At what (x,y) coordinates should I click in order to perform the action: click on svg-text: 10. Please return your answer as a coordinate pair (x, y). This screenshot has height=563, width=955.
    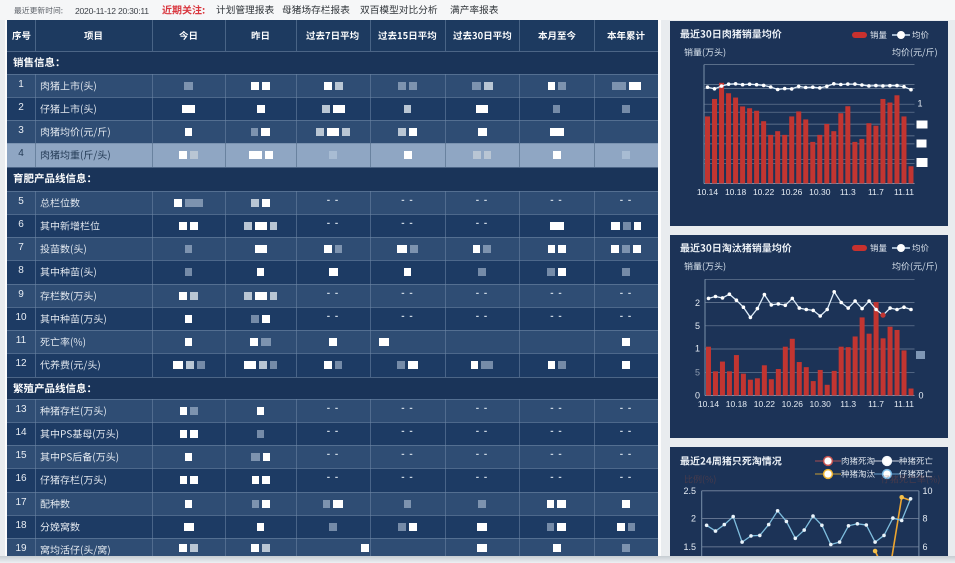
    Looking at the image, I should click on (928, 491).